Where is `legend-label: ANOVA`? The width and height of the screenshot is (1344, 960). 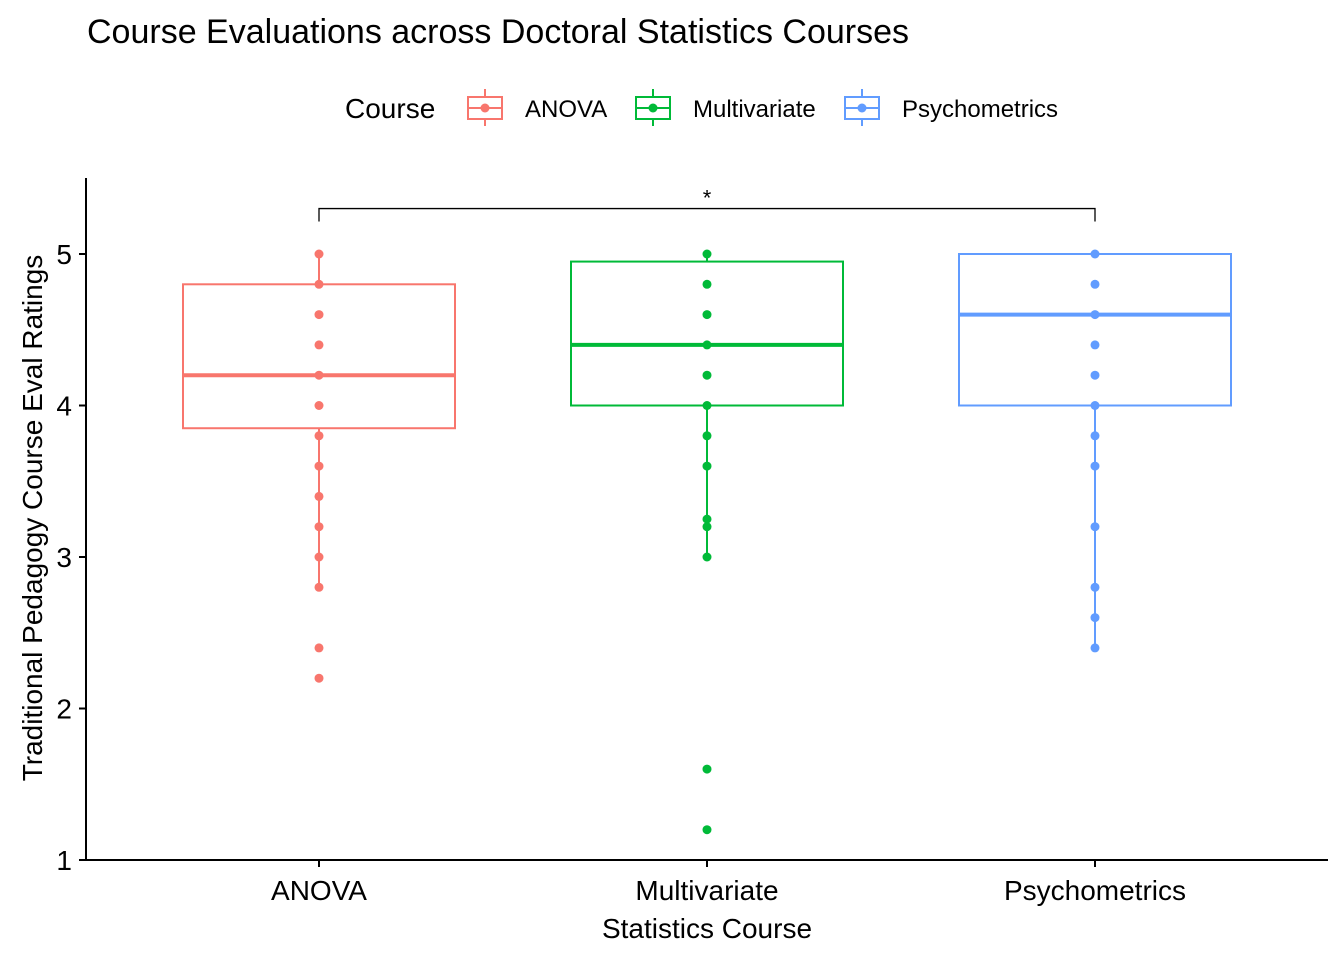 legend-label: ANOVA is located at coordinates (566, 109).